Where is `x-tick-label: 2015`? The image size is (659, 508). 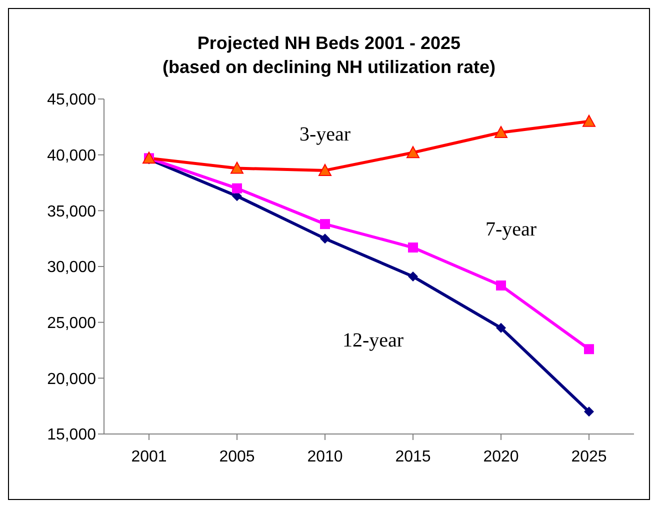 x-tick-label: 2015 is located at coordinates (413, 457).